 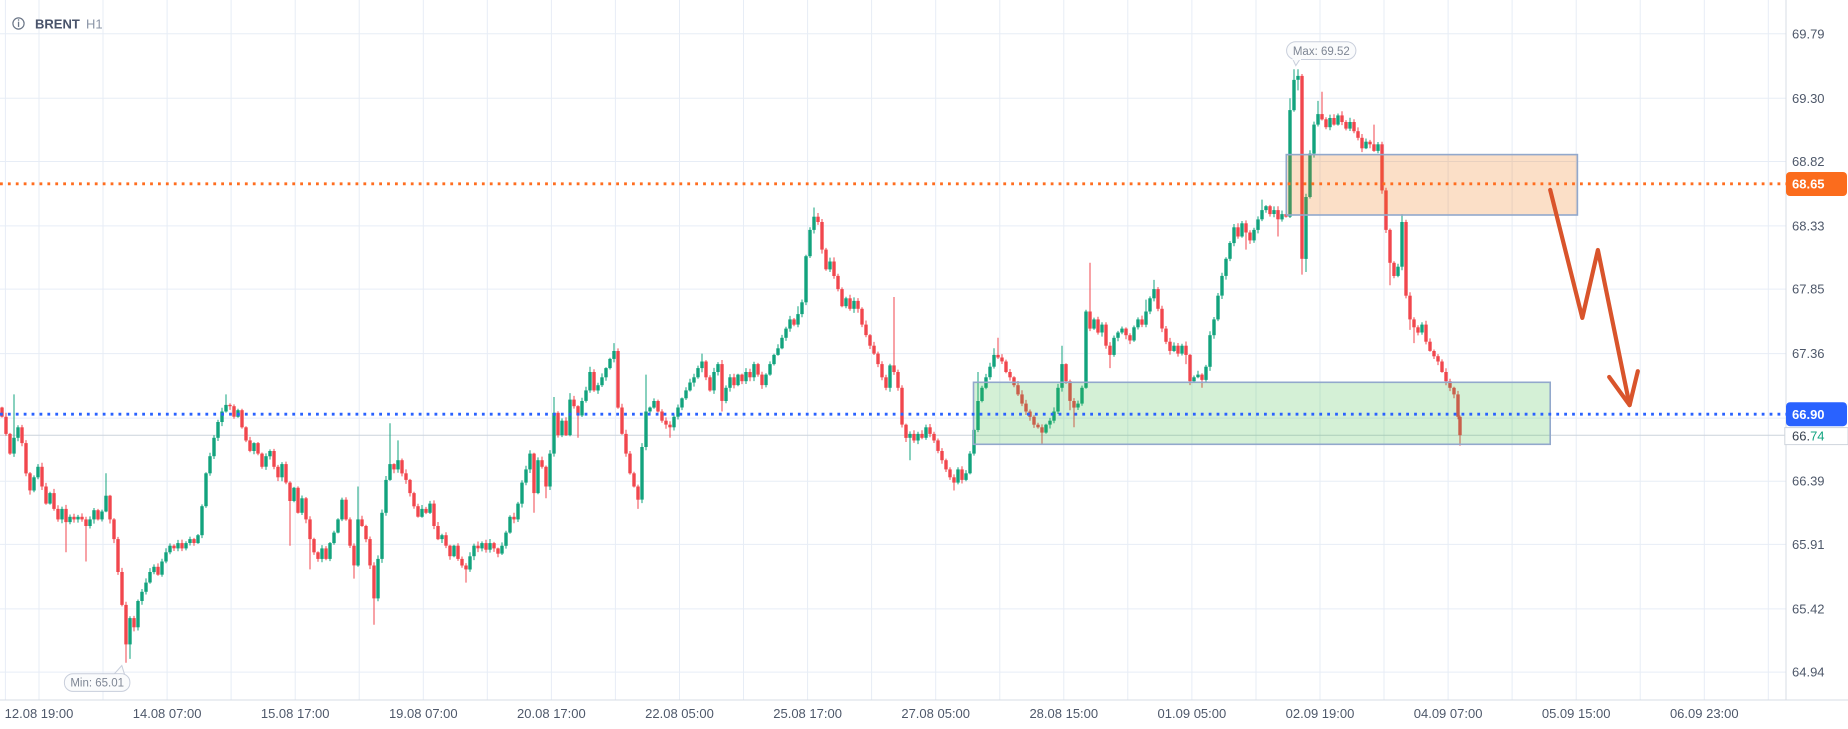 What do you see at coordinates (935, 713) in the screenshot?
I see `svg-text: 27.08 05:00` at bounding box center [935, 713].